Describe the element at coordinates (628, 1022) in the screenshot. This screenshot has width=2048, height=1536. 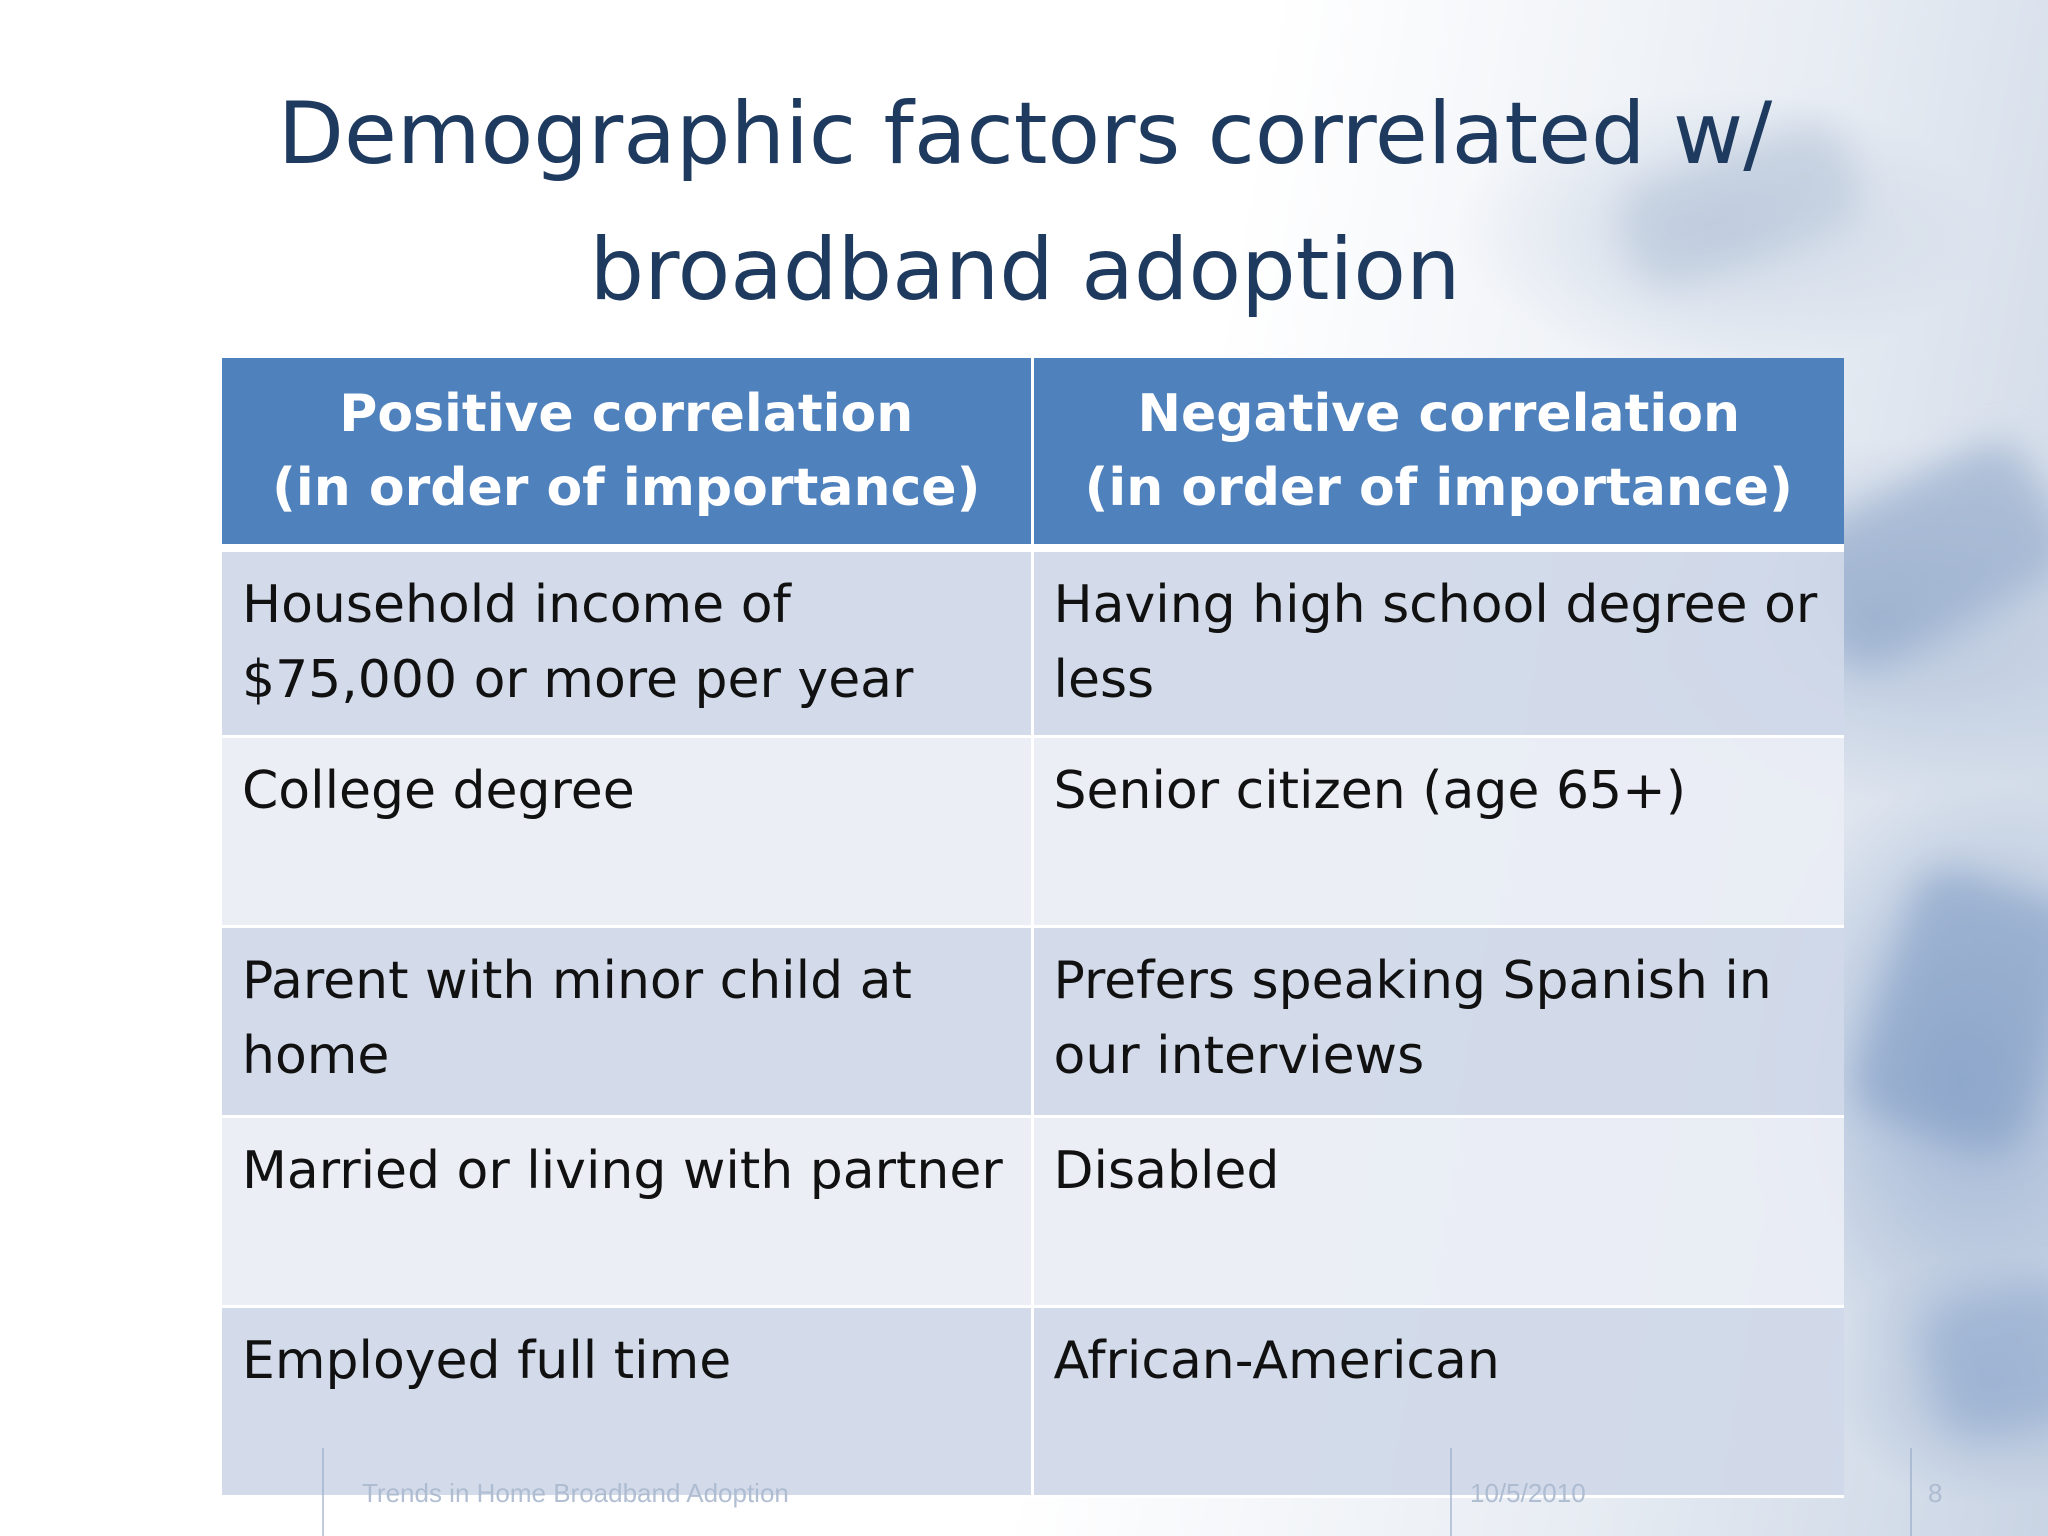
I see `positive-factor-cell: Parent with minor child at home` at that location.